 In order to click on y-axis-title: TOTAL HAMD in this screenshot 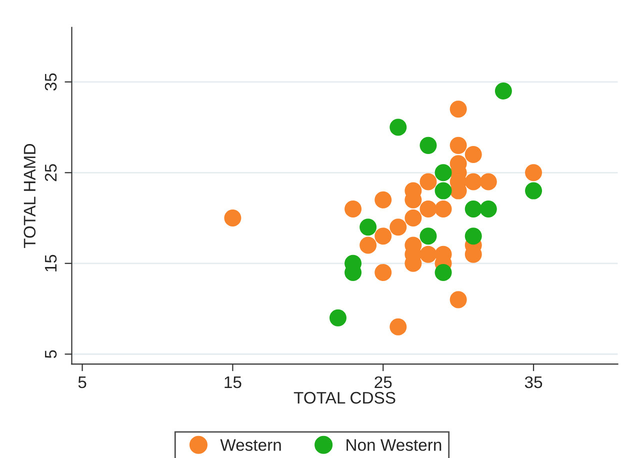, I will do `click(30, 196)`.